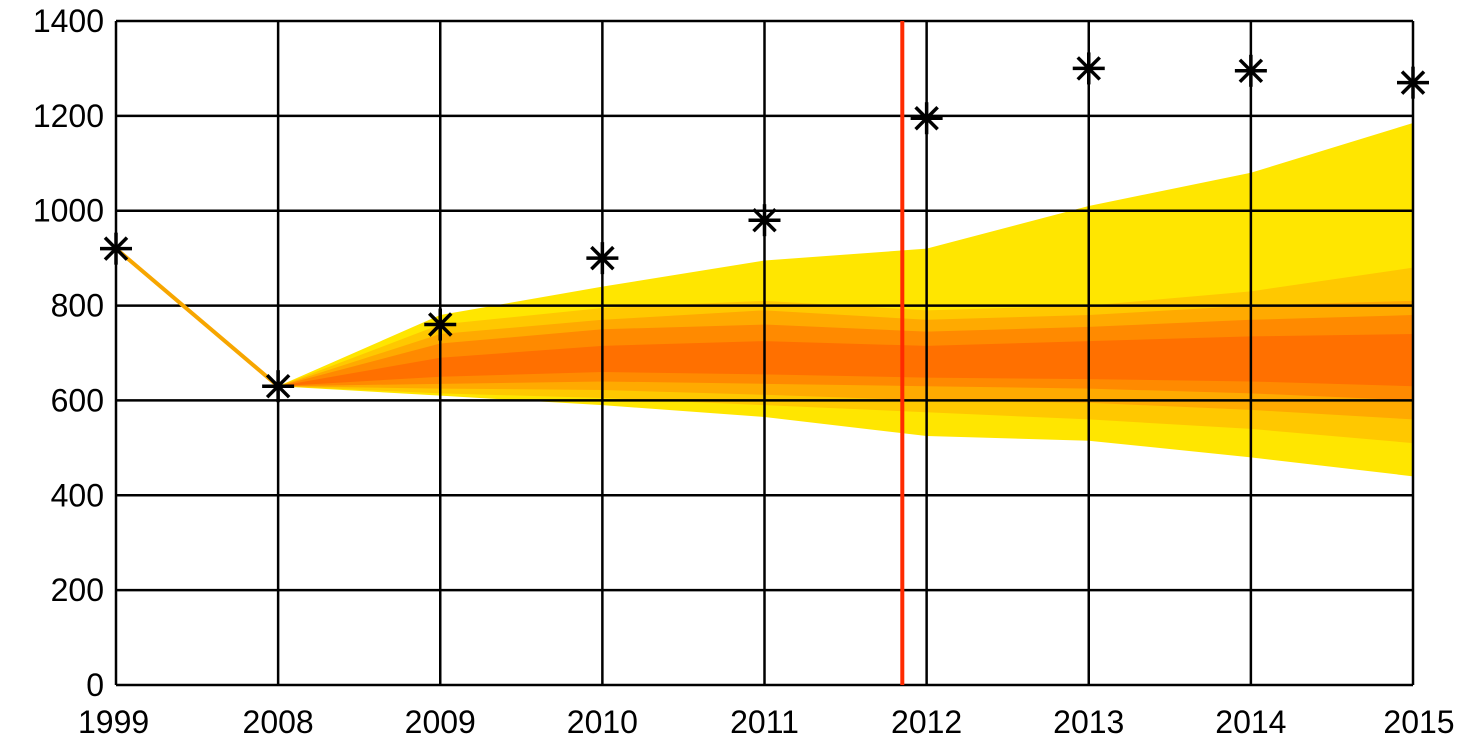 Image resolution: width=1465 pixels, height=741 pixels. Describe the element at coordinates (440, 722) in the screenshot. I see `x-tick-label-2009: 2009` at that location.